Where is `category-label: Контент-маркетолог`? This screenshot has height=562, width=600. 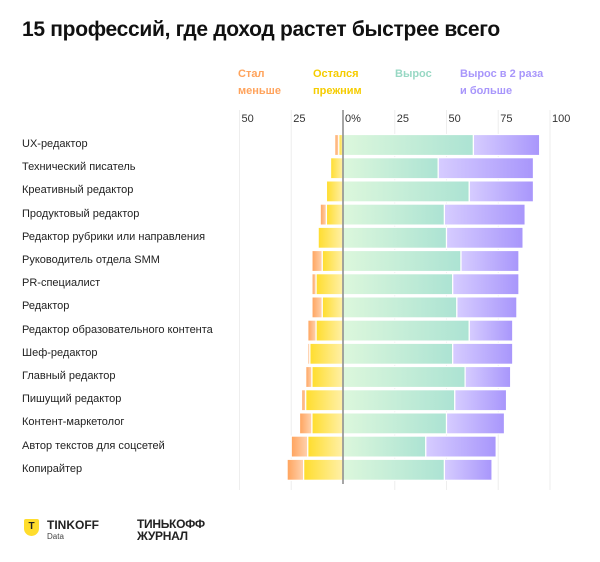 category-label: Контент-маркетолог is located at coordinates (73, 422).